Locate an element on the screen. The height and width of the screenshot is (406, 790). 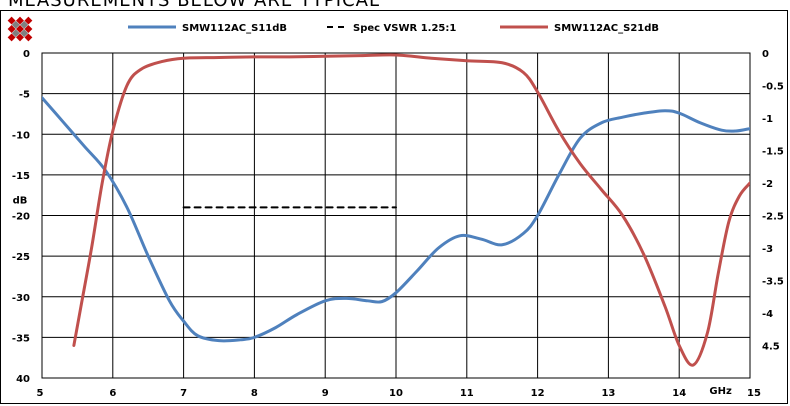
y-left-tick-label: -5 is located at coordinates (24, 95).